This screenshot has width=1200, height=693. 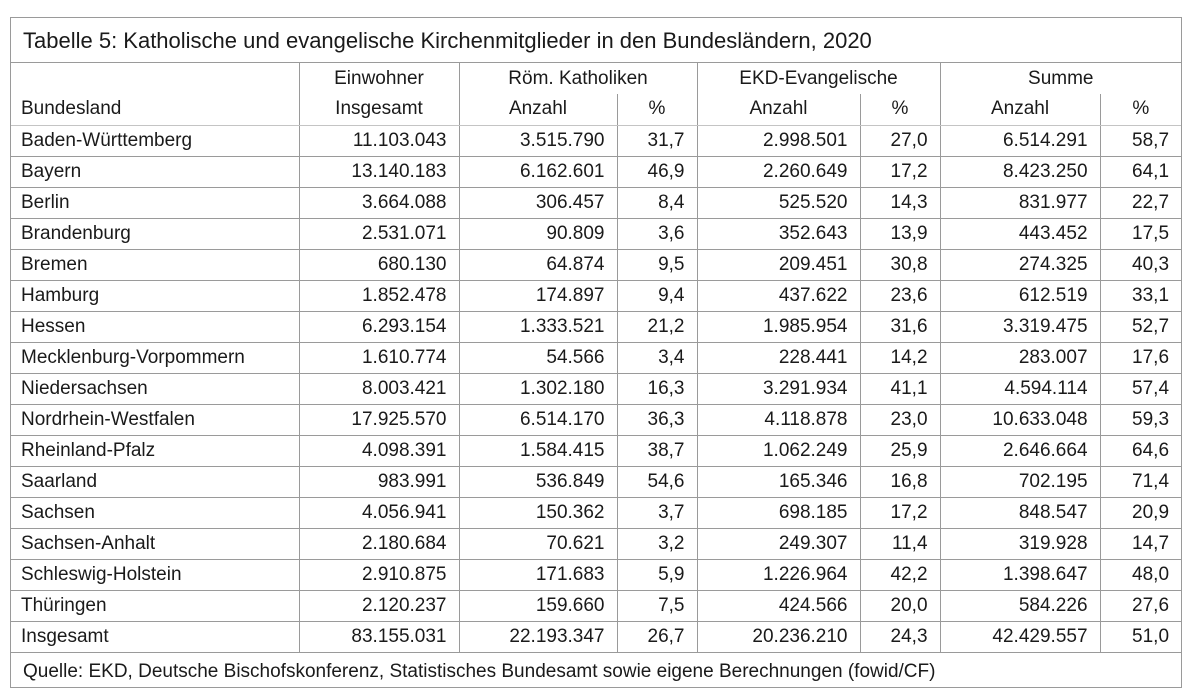 What do you see at coordinates (1140, 543) in the screenshot?
I see `table-cell: 14,7` at bounding box center [1140, 543].